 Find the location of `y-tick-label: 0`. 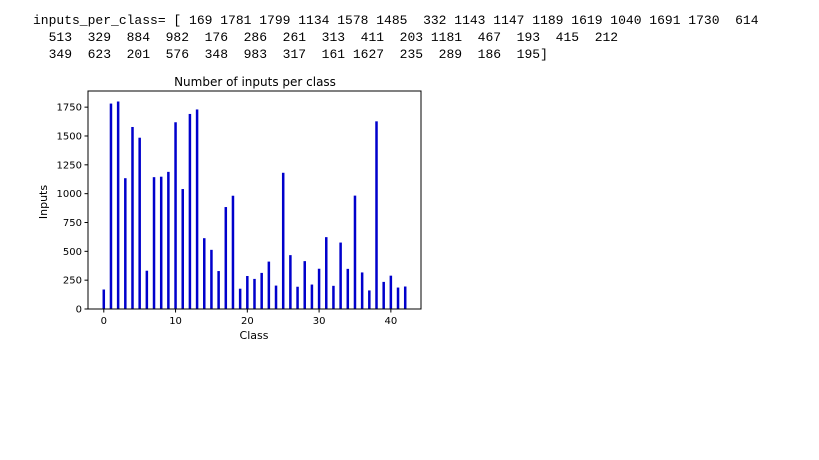

y-tick-label: 0 is located at coordinates (79, 310).